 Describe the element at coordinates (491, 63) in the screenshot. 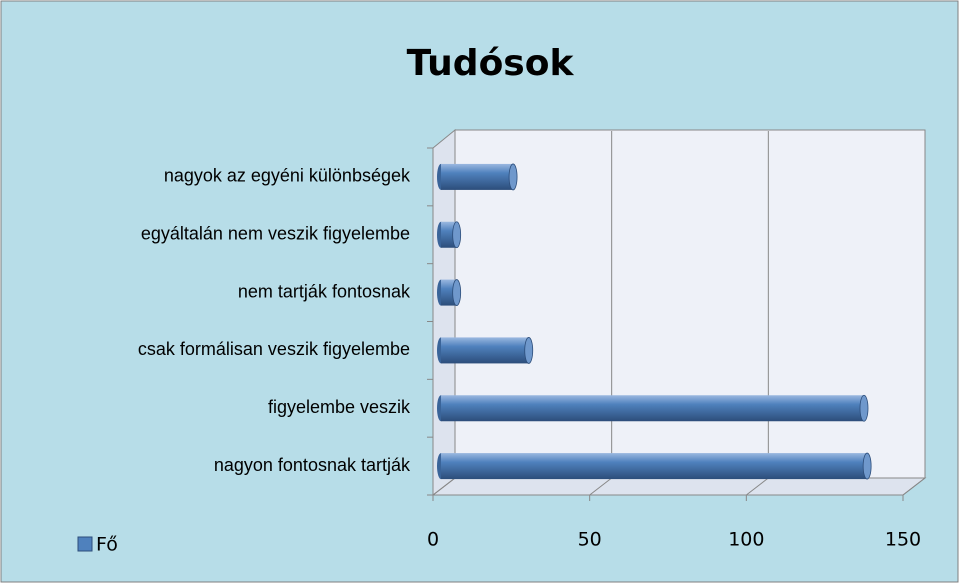

I see `chart-title: Tudósok` at that location.